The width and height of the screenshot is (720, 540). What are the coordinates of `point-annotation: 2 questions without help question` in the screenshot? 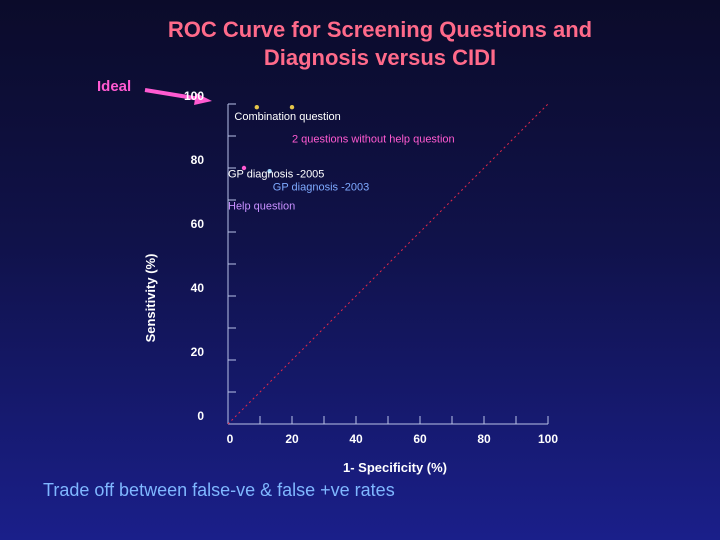 It's located at (373, 139).